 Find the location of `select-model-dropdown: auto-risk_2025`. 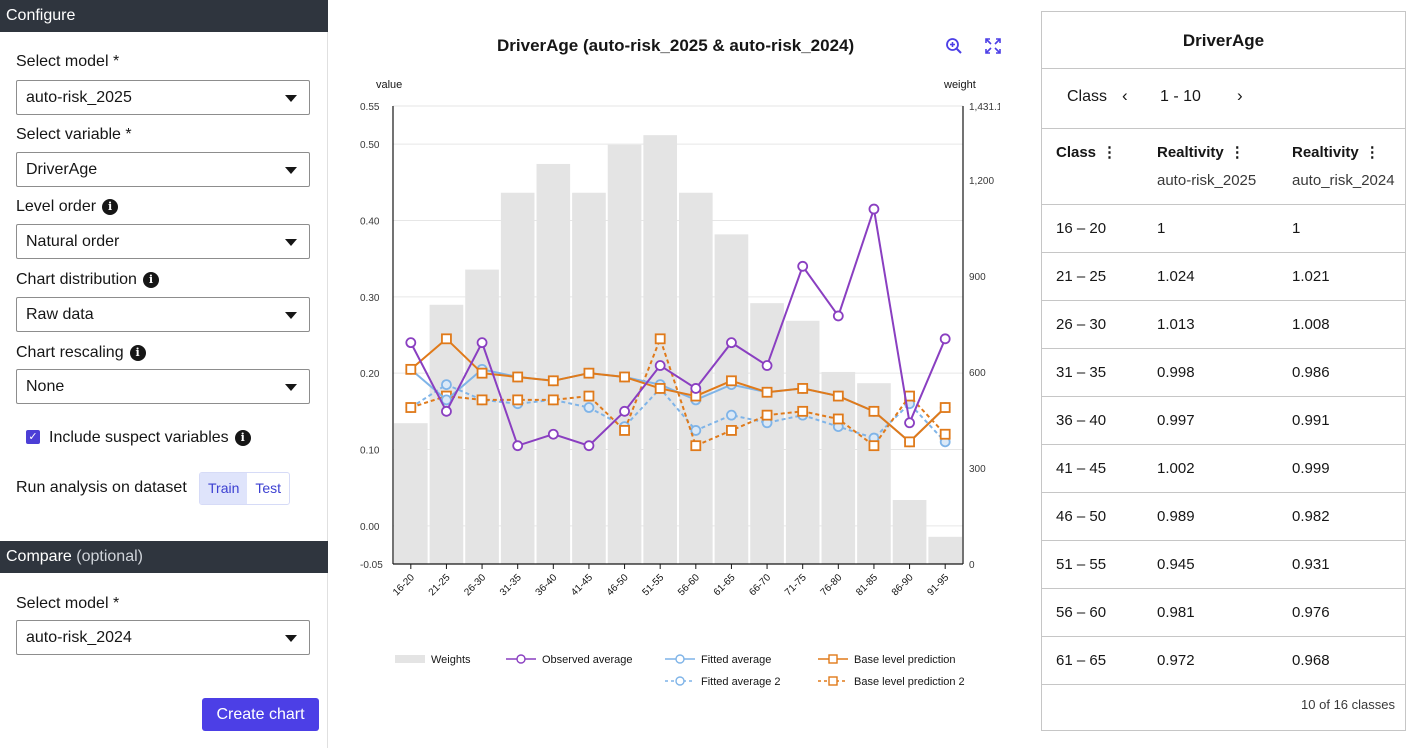

select-model-dropdown: auto-risk_2025 is located at coordinates (163, 97).